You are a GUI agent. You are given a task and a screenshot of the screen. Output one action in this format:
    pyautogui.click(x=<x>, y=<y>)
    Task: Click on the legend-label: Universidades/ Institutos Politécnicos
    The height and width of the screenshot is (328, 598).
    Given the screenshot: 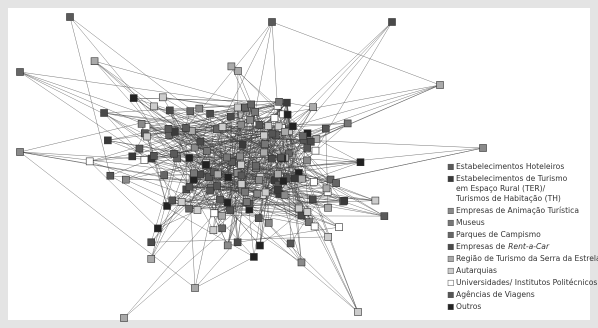 What is the action you would take?
    pyautogui.click(x=526, y=282)
    